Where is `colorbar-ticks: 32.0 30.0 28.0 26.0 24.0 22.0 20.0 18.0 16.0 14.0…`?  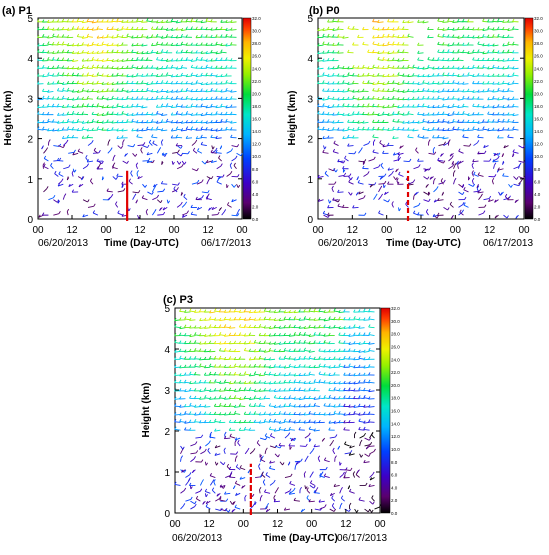 colorbar-ticks: 32.0 30.0 28.0 26.0 24.0 22.0 20.0 18.0 16.0 14.0… is located at coordinates (538, 119).